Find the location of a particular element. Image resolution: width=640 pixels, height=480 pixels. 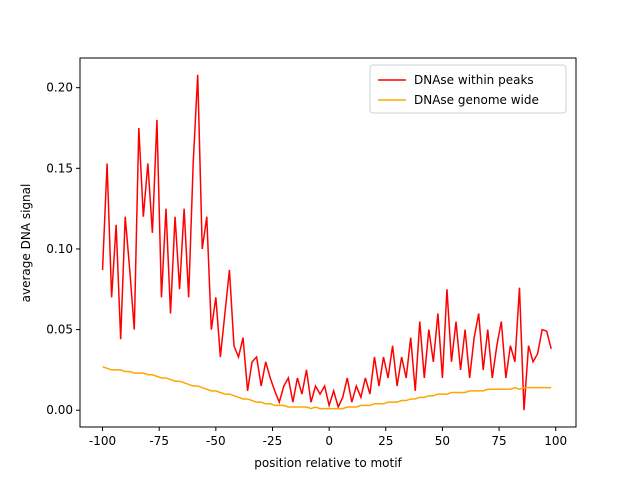

y-axis-label: average DNA signal is located at coordinates (26, 243).